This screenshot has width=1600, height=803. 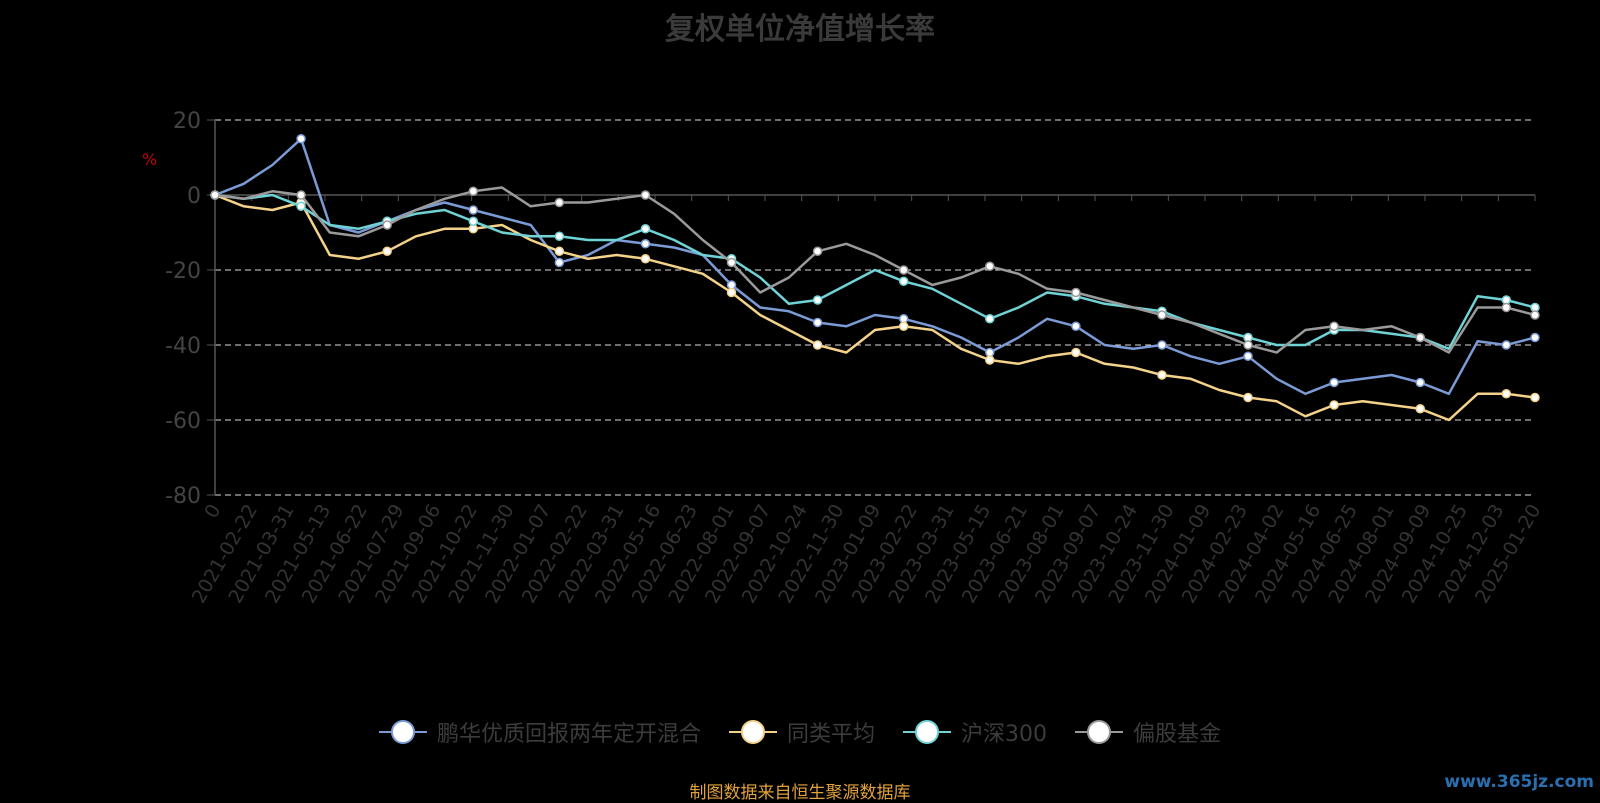 I want to click on y-tick-label: 20, so click(x=187, y=121).